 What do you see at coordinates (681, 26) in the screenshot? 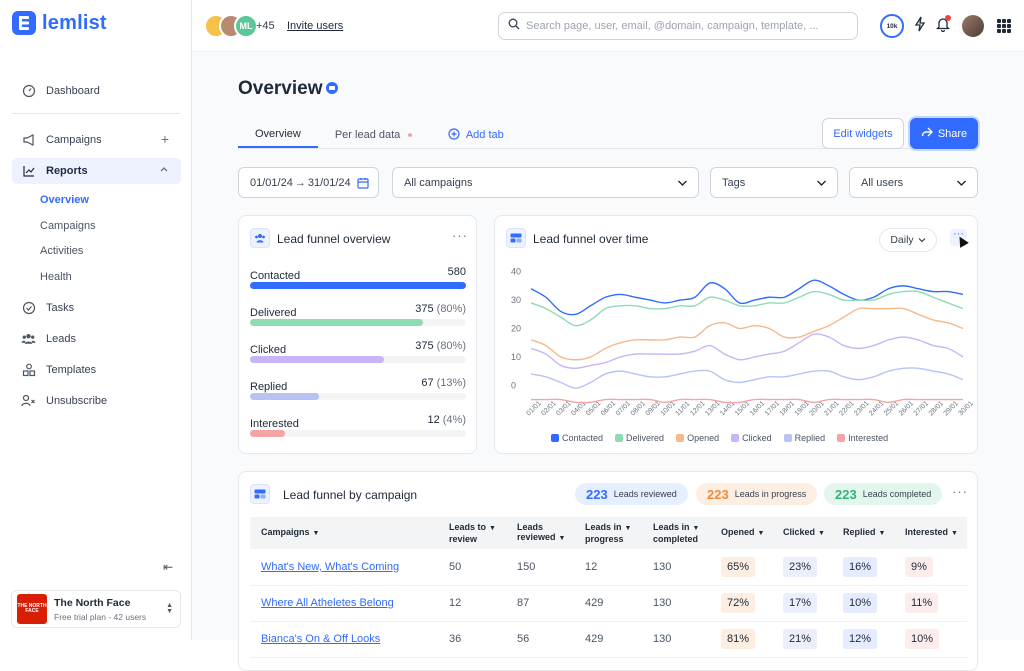
I see `search-input` at bounding box center [681, 26].